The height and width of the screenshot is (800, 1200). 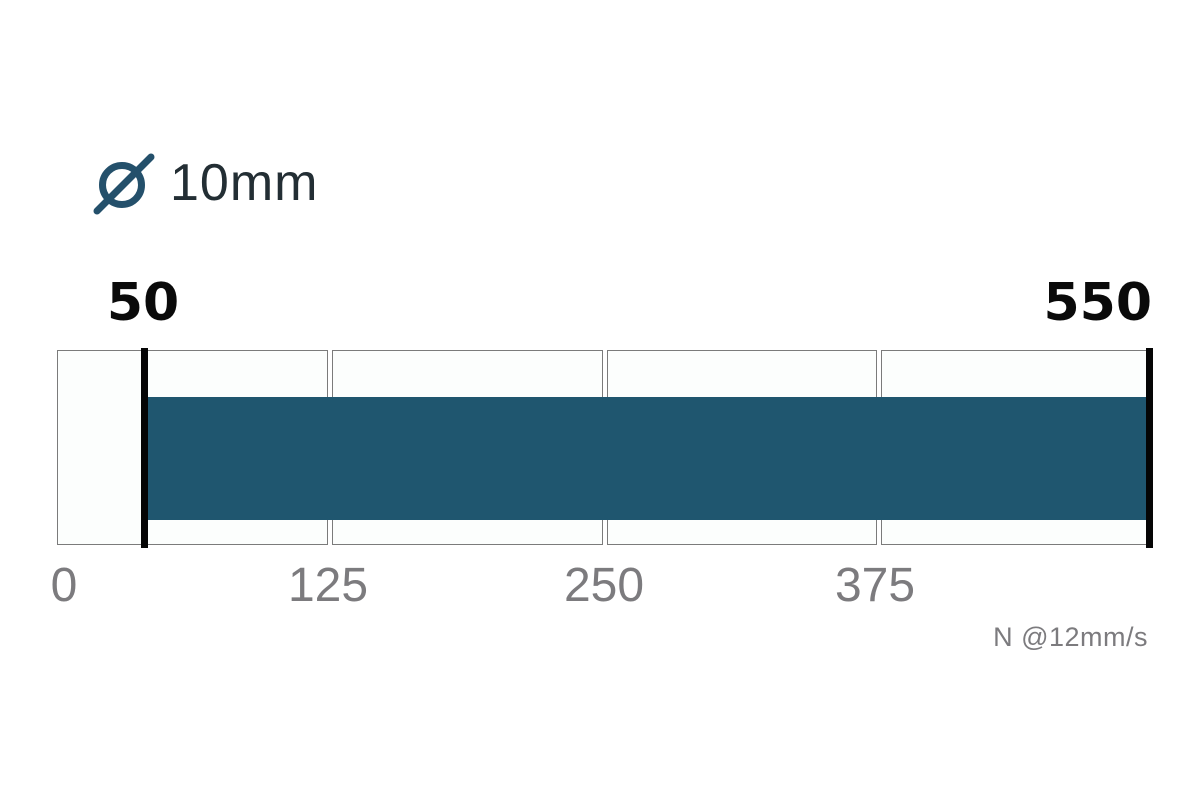 What do you see at coordinates (244, 183) in the screenshot?
I see `diameter-size-label: 10mm` at bounding box center [244, 183].